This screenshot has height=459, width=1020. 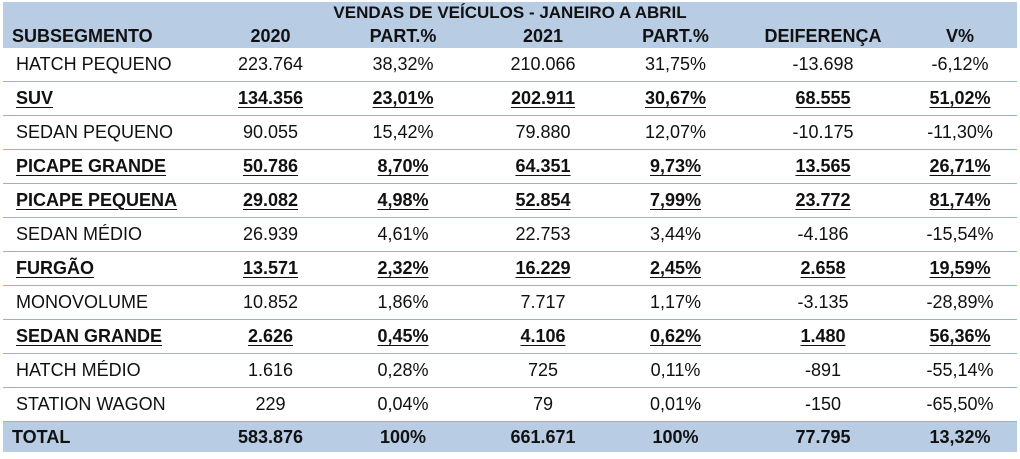 I want to click on cell-variation: 19,59%, so click(x=960, y=268).